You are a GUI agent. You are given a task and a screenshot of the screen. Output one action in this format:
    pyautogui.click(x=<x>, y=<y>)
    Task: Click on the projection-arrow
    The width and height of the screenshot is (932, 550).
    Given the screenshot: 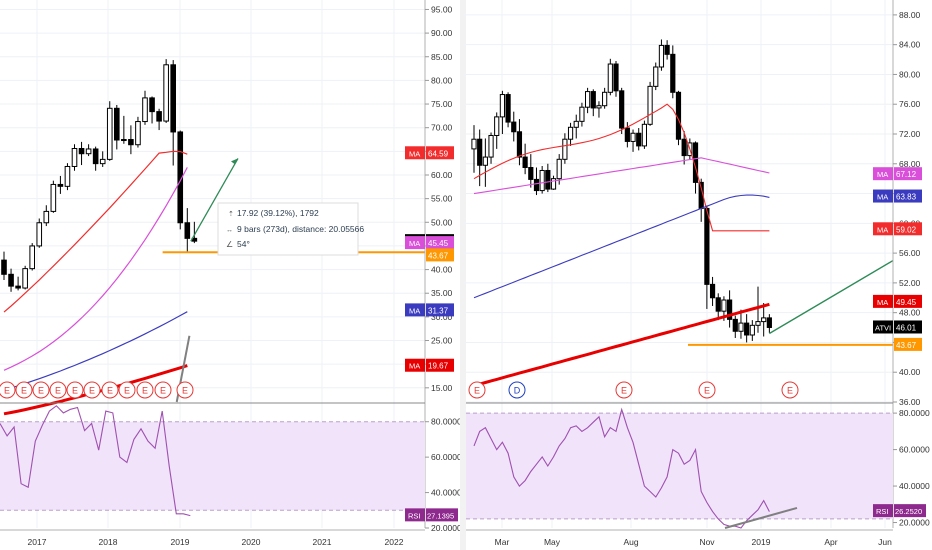 What is the action you would take?
    pyautogui.click(x=214, y=200)
    